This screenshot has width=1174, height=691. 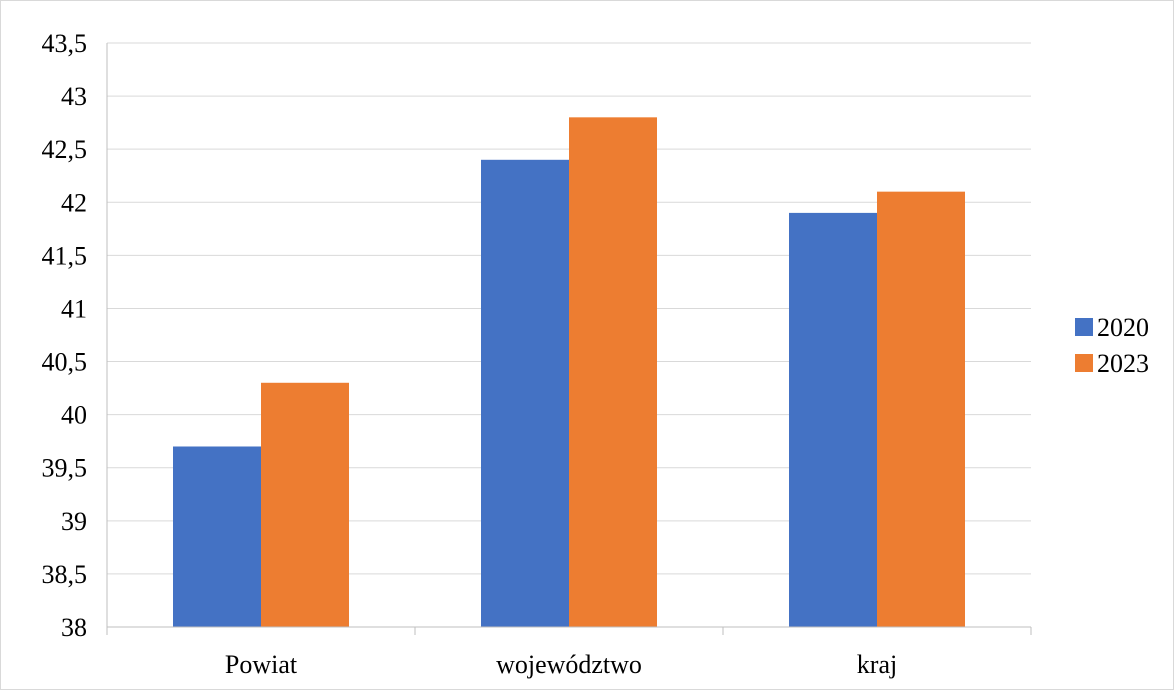 I want to click on x-category-label: Powiat, so click(x=261, y=664).